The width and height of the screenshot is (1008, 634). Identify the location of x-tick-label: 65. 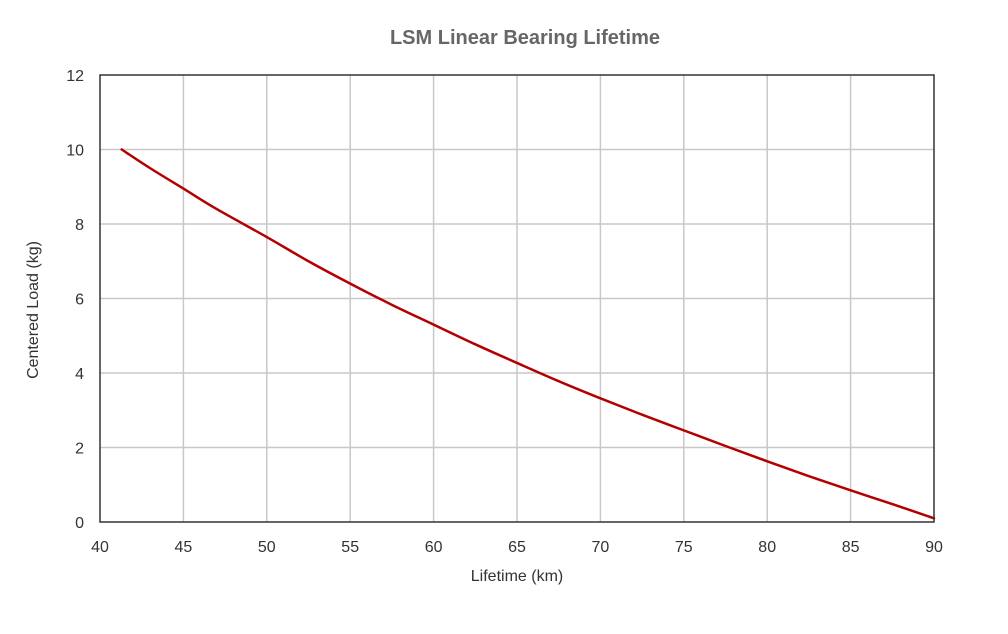
(517, 547).